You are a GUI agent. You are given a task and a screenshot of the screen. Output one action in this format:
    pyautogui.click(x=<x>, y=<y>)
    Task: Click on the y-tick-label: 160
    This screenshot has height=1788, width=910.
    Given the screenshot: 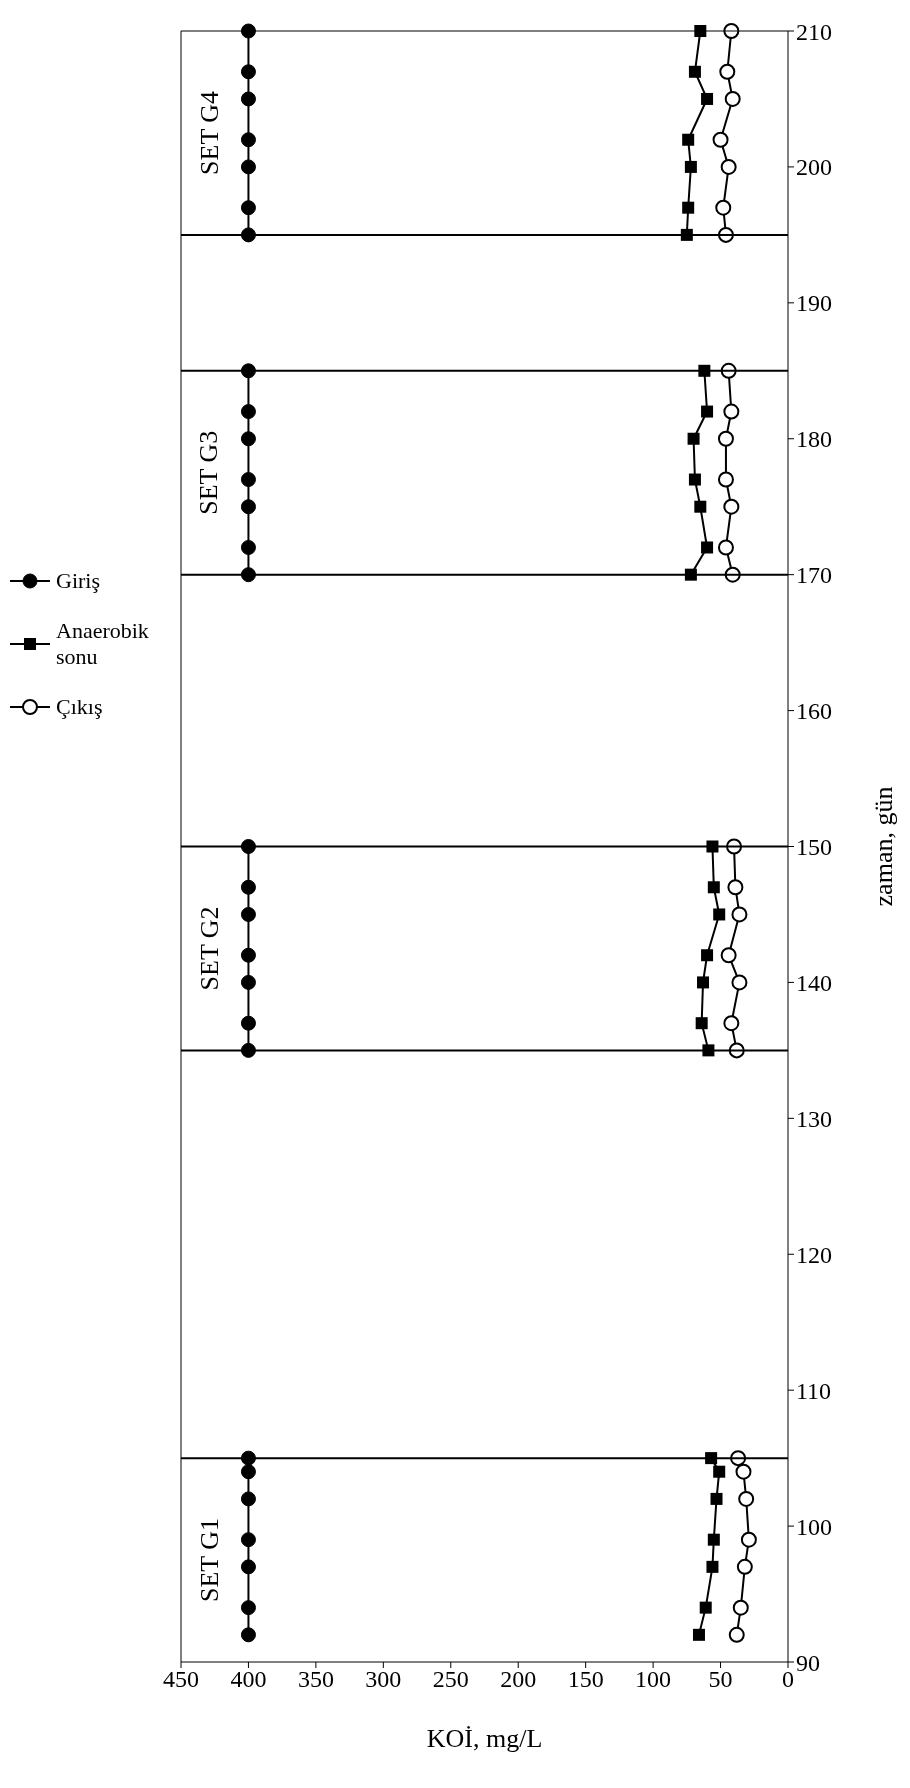 What is the action you would take?
    pyautogui.click(x=814, y=711)
    